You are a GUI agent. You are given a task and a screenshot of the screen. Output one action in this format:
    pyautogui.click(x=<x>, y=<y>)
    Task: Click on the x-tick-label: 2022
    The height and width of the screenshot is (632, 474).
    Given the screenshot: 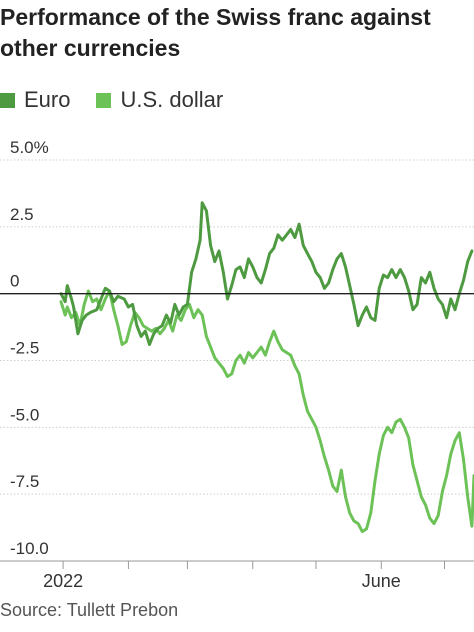 What is the action you would take?
    pyautogui.click(x=63, y=581)
    